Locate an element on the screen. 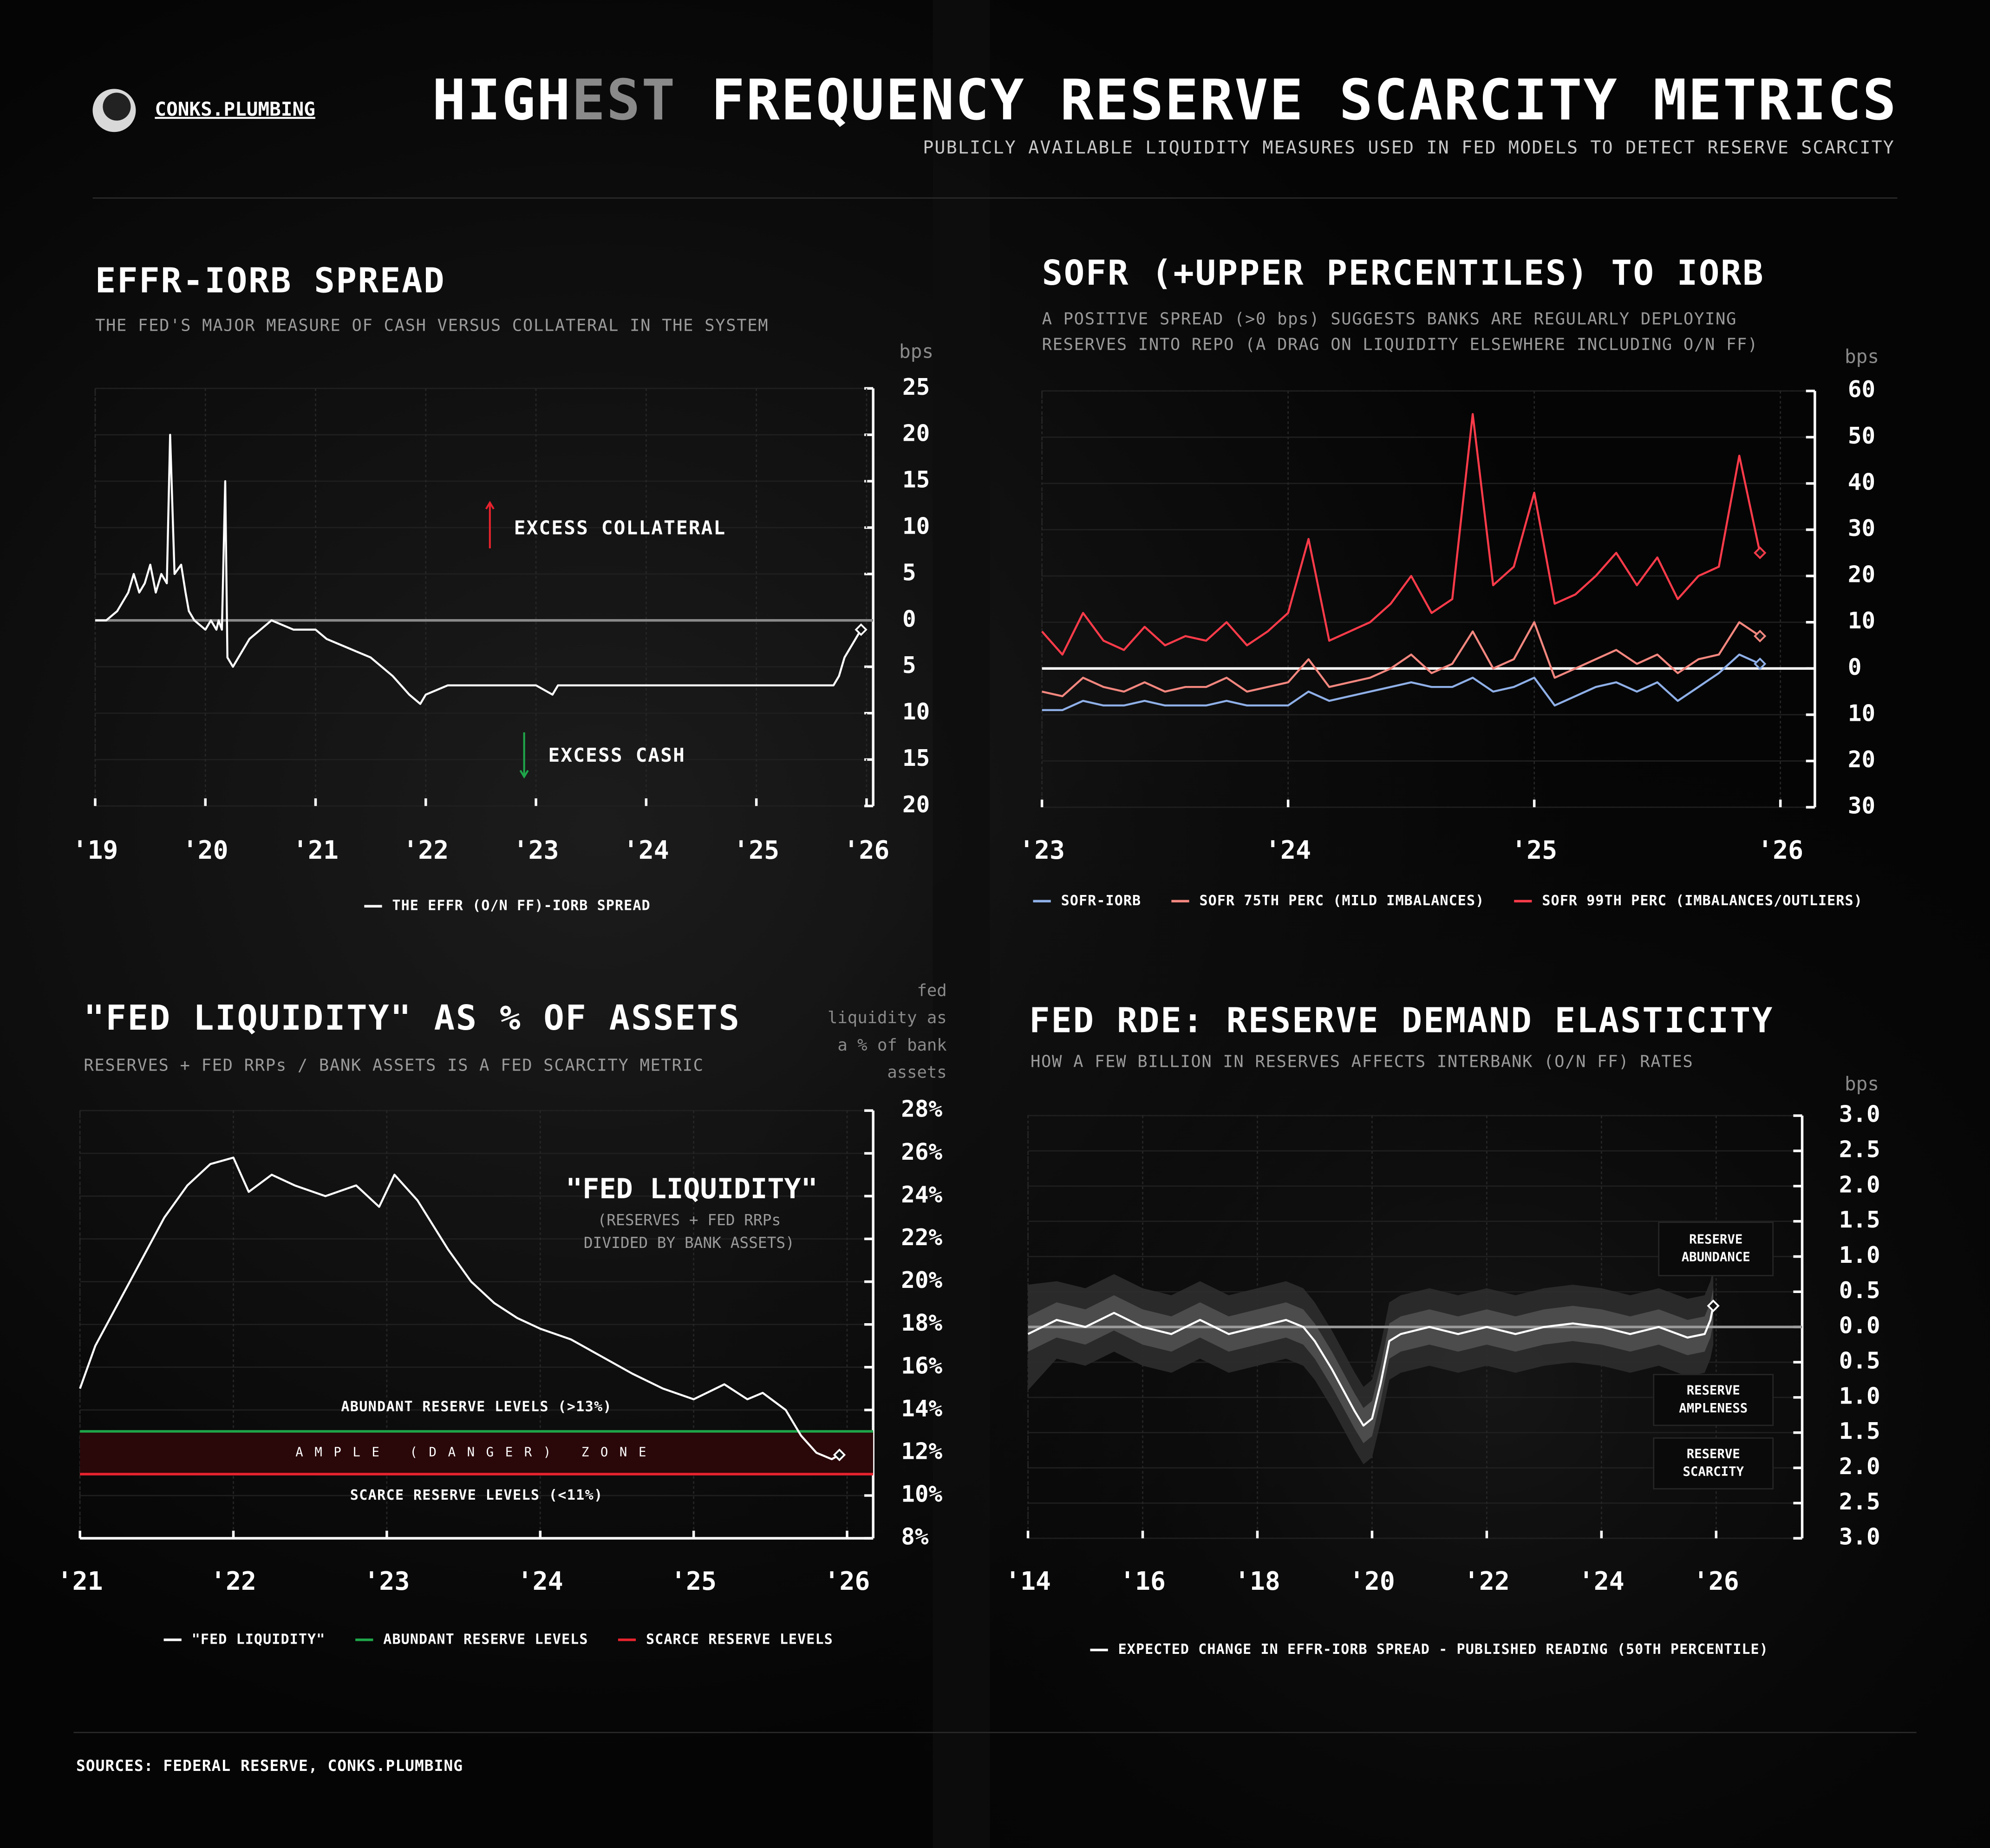 Image resolution: width=1990 pixels, height=1848 pixels. chart-title: "FED LIQUIDITY" AS % OF ASSETS is located at coordinates (412, 1018).